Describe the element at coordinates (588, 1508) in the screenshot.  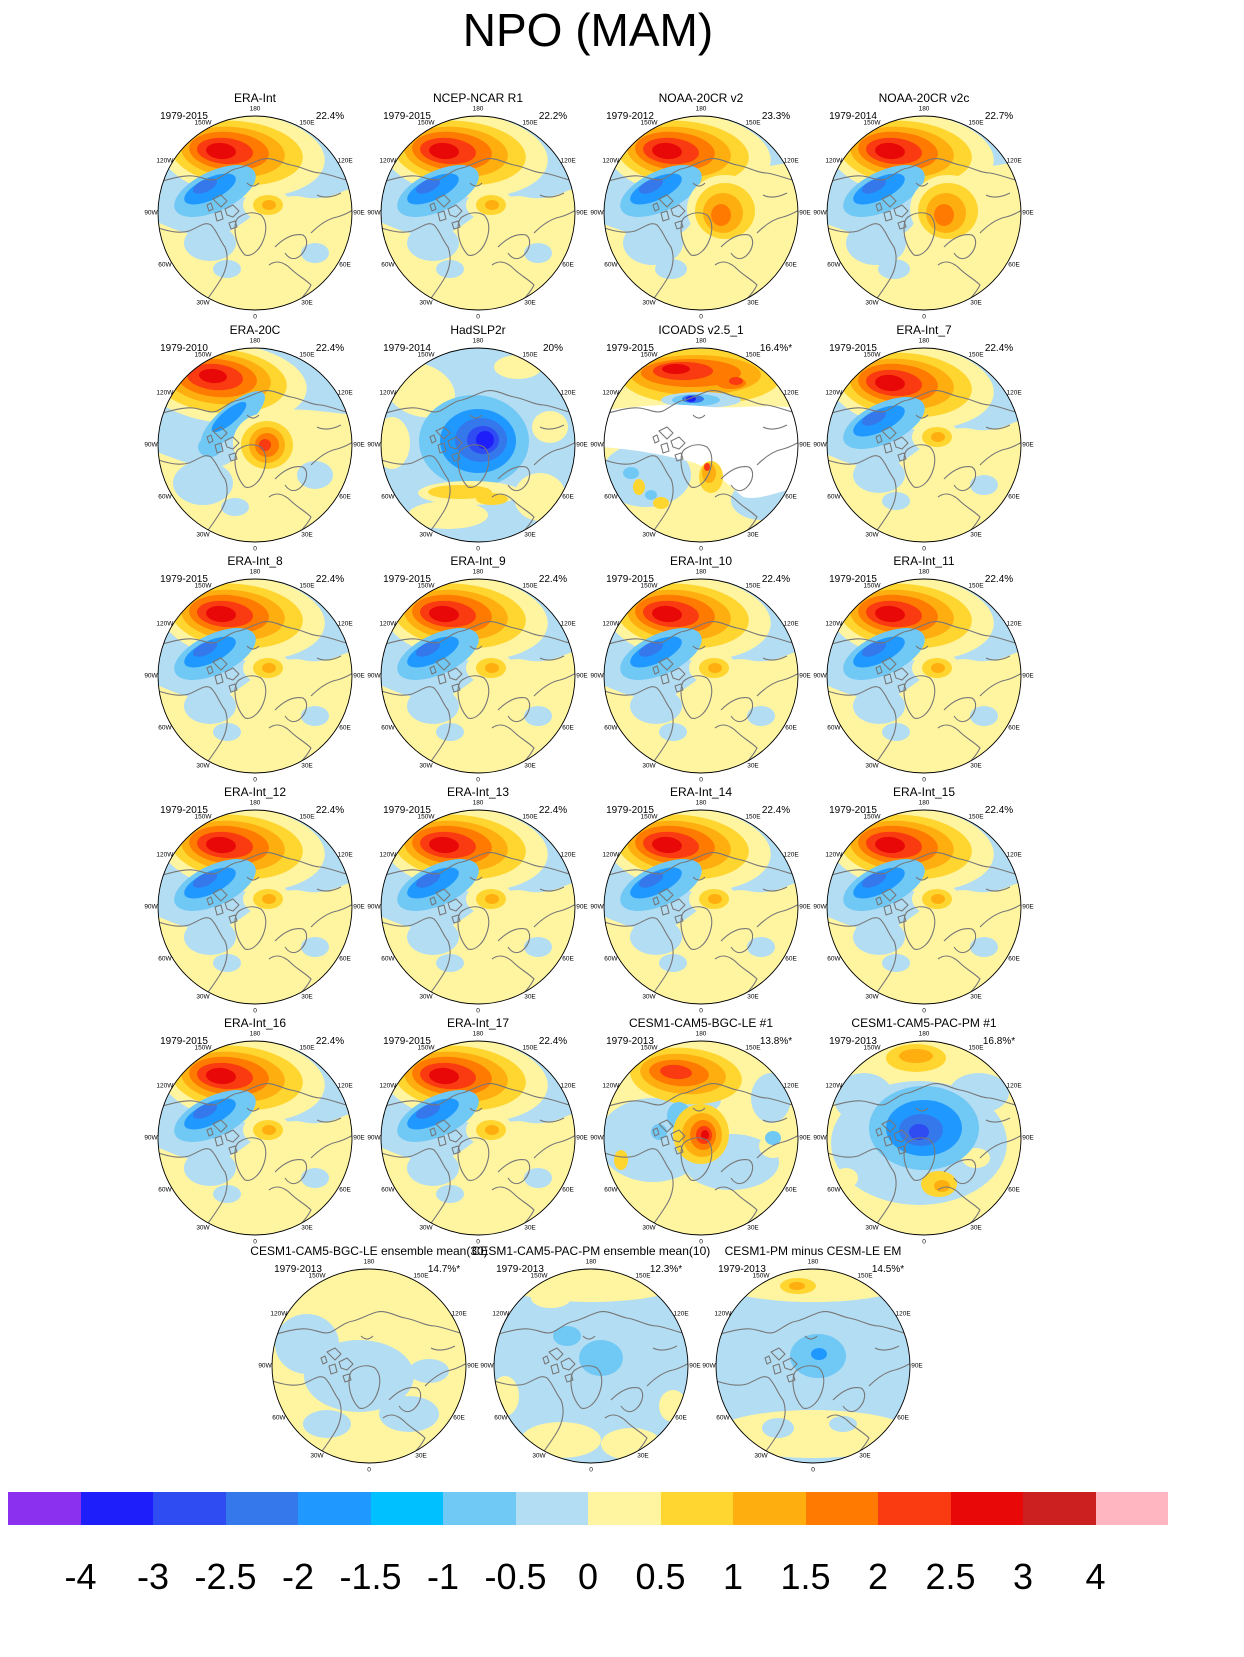
I see `colorbar` at that location.